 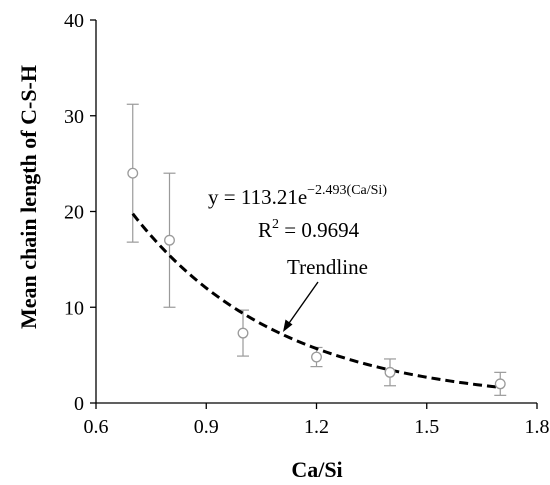 I want to click on x-tick-label: 0.9, so click(x=206, y=427).